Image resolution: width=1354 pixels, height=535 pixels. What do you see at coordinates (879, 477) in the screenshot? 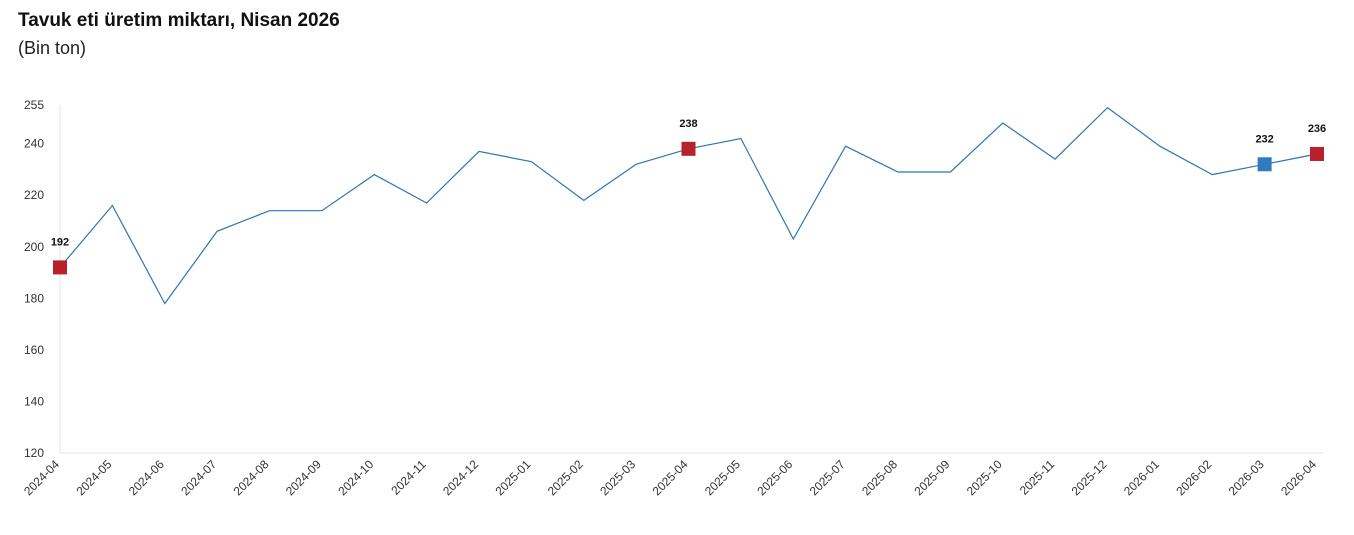
I see `x-tick-label: 2025-08` at bounding box center [879, 477].